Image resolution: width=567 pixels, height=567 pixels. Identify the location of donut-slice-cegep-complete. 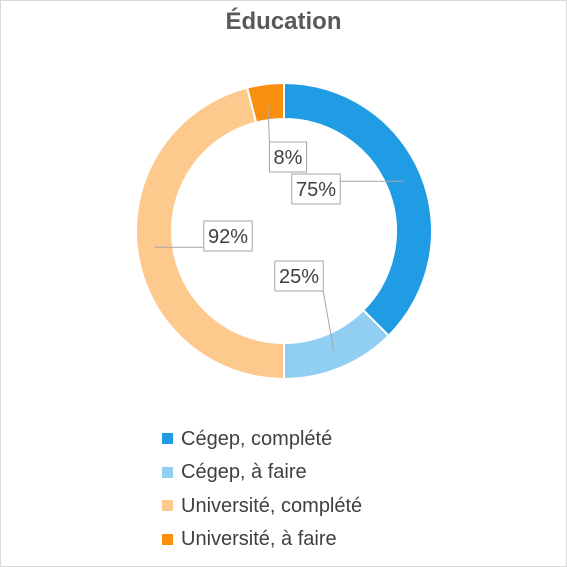
(358, 209).